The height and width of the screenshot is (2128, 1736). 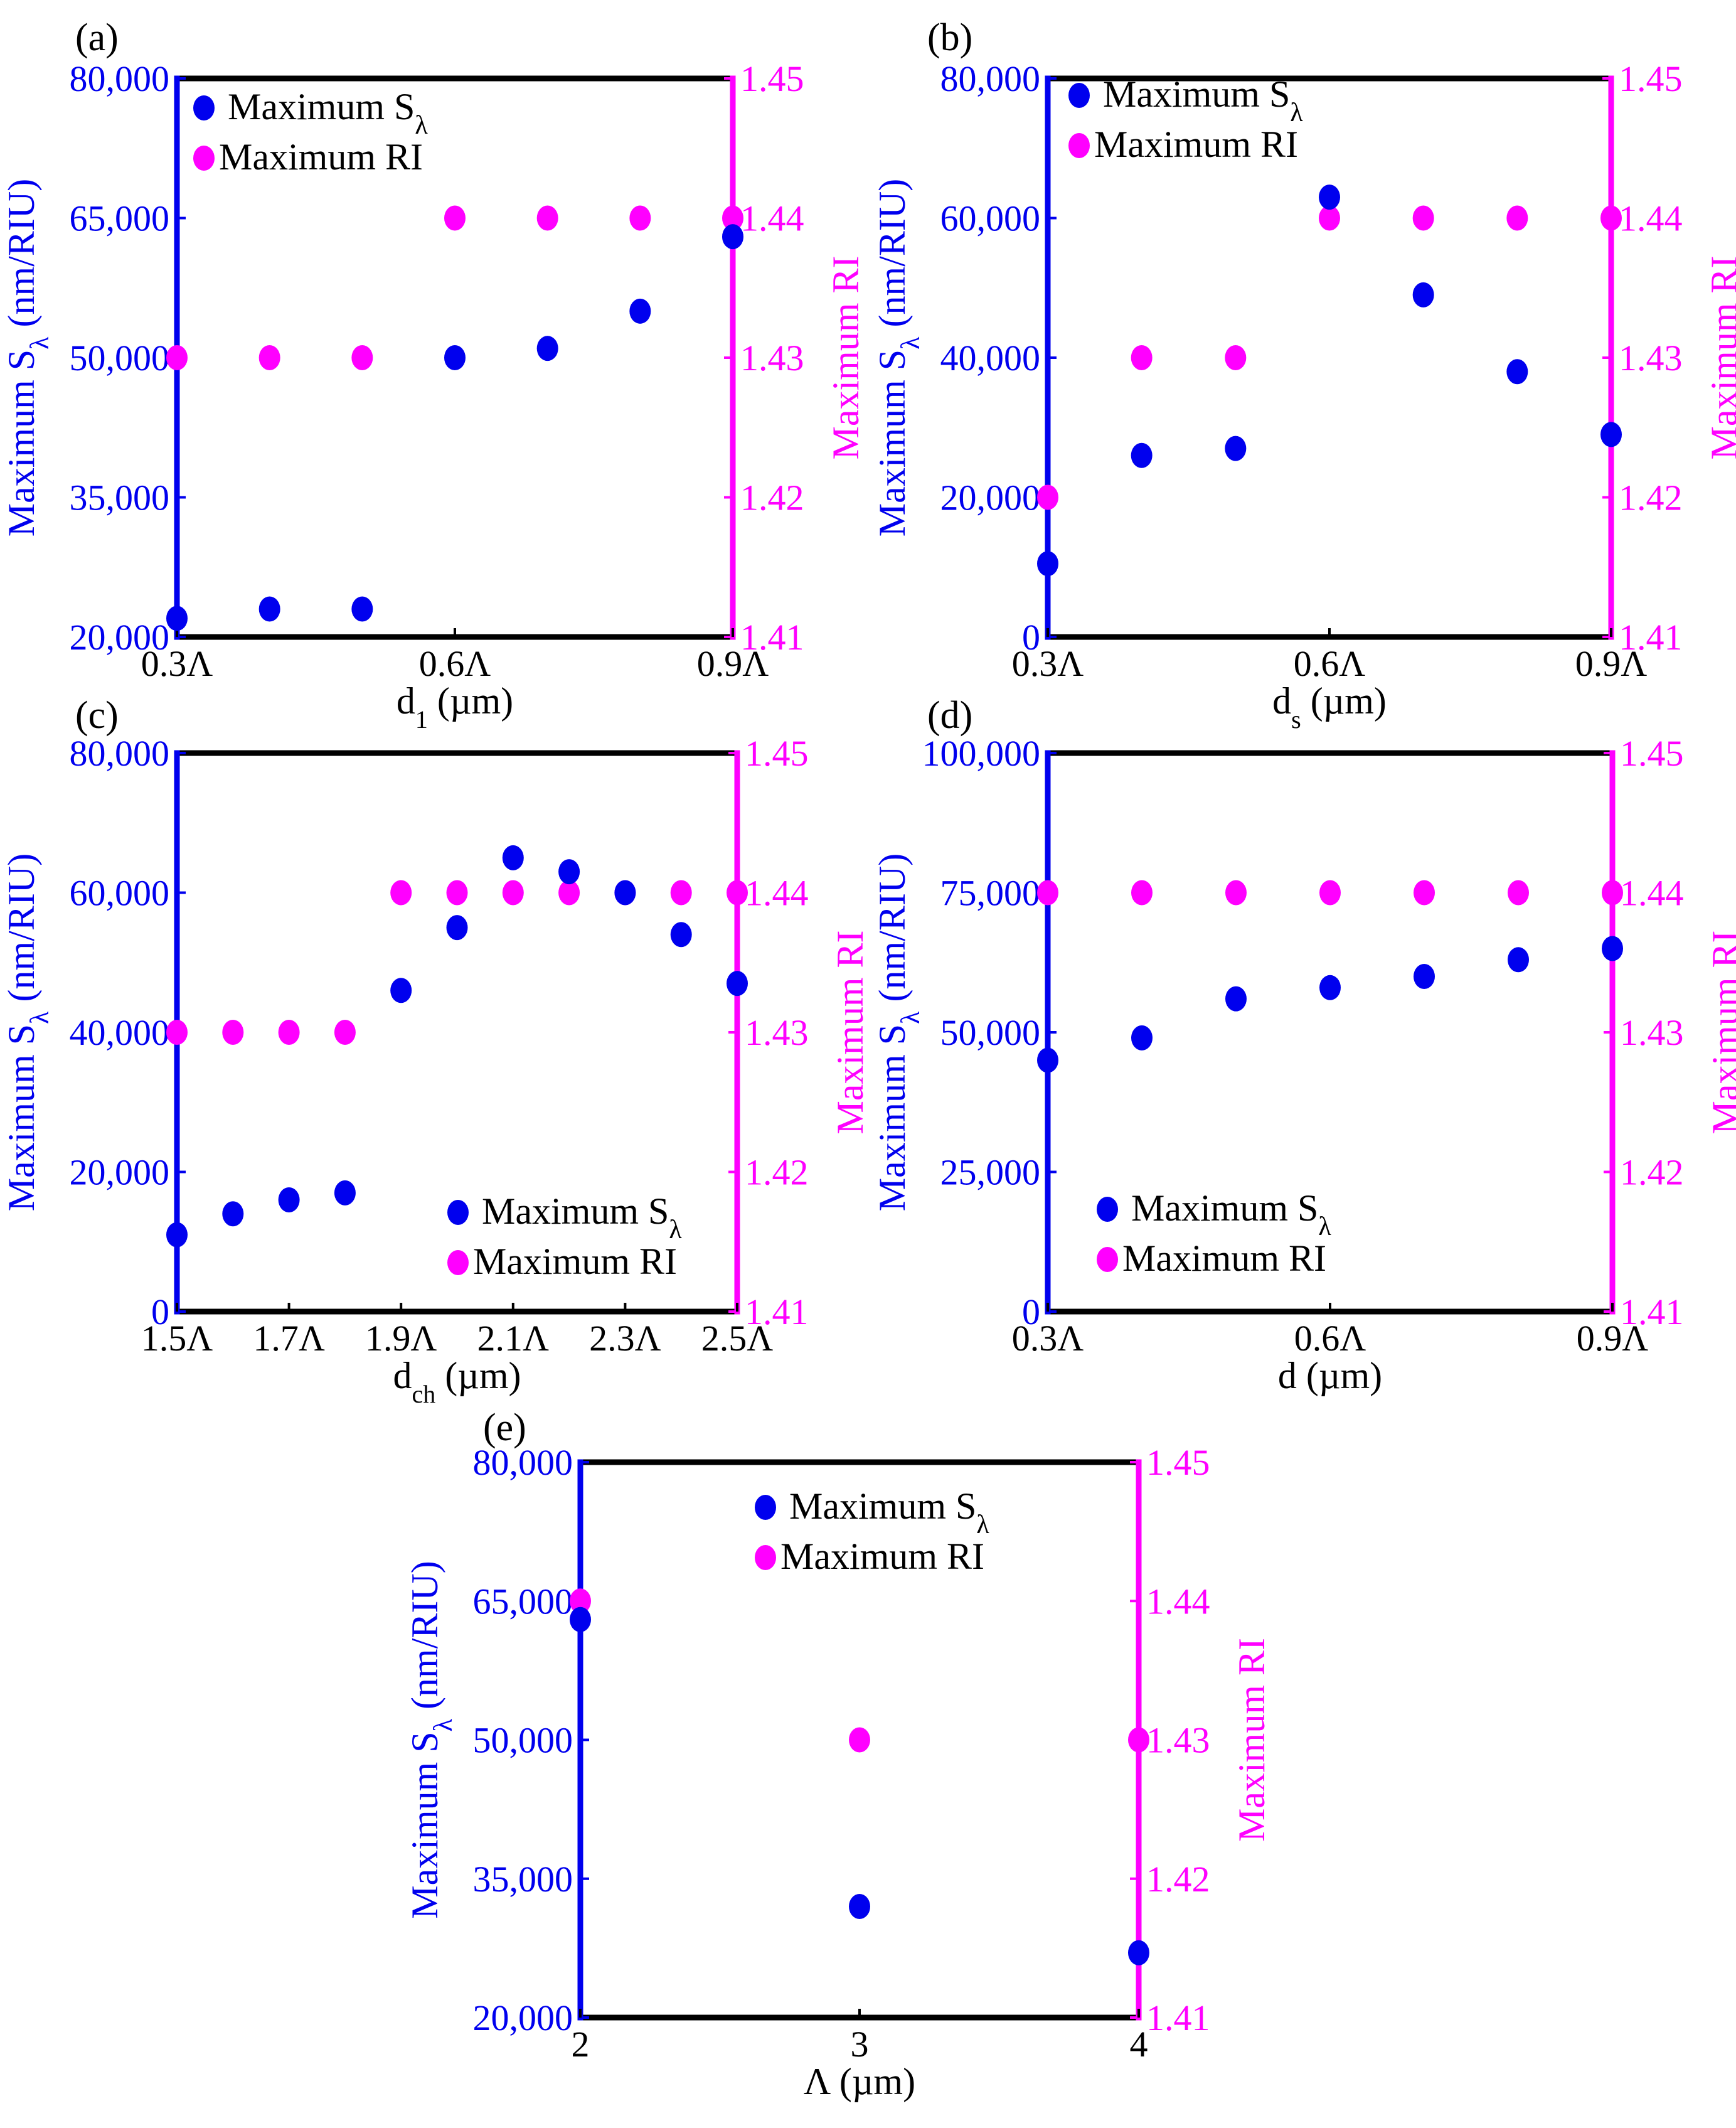 What do you see at coordinates (990, 1032) in the screenshot?
I see `left-tick-label: 50,000` at bounding box center [990, 1032].